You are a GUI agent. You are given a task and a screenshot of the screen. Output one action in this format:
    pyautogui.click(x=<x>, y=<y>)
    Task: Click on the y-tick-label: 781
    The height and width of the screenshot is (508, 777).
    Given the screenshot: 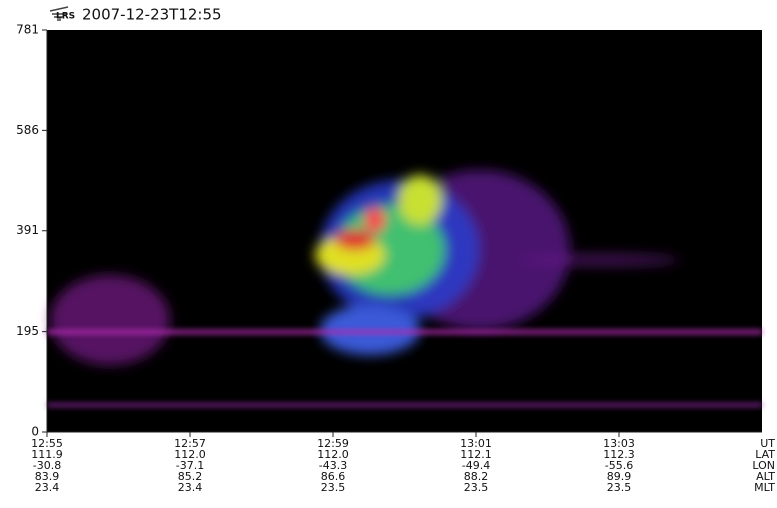 What is the action you would take?
    pyautogui.click(x=27, y=30)
    